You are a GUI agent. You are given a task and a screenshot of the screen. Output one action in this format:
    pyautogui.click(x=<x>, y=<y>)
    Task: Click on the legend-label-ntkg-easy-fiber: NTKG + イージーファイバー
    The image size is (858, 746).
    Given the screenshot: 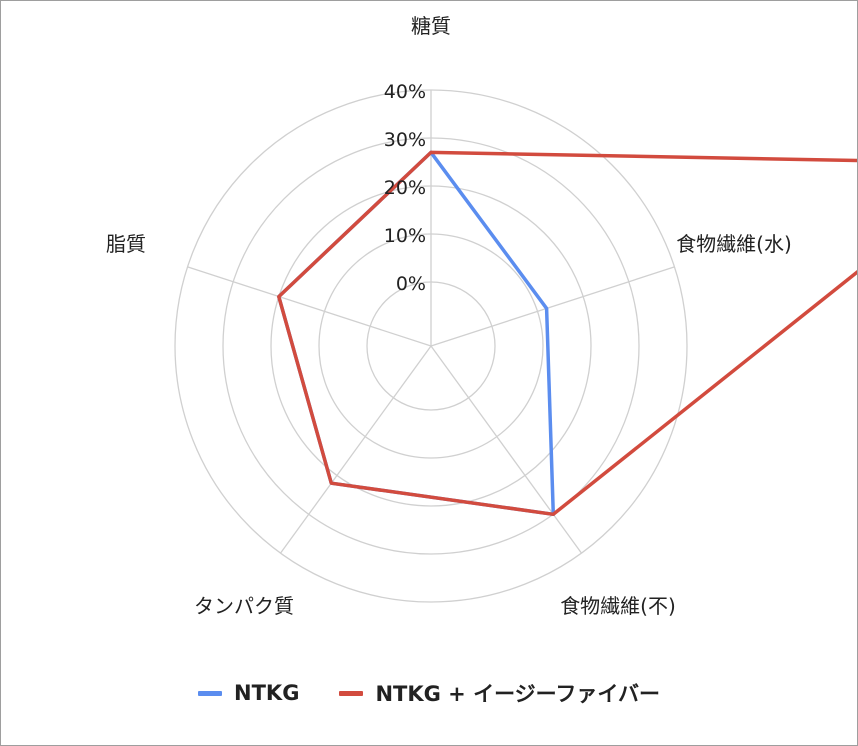 What is the action you would take?
    pyautogui.click(x=517, y=694)
    